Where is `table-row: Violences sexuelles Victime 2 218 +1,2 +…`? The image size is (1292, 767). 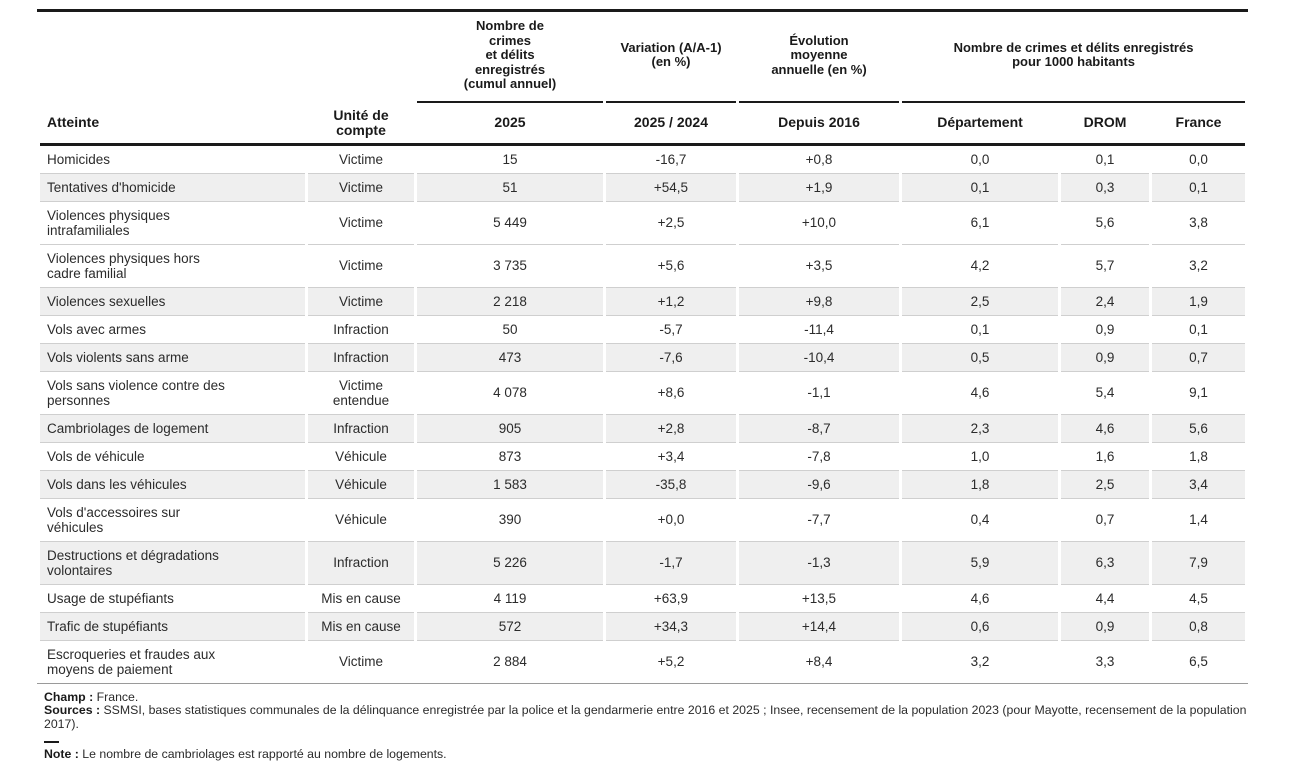 table-row: Violences sexuelles Victime 2 218 +1,2 +… is located at coordinates (643, 301).